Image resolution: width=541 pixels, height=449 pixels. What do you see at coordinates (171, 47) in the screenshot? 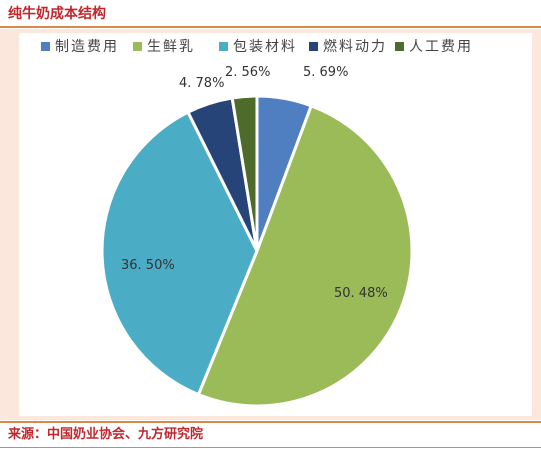
I see `legend-label-1: 生鲜乳` at bounding box center [171, 47].